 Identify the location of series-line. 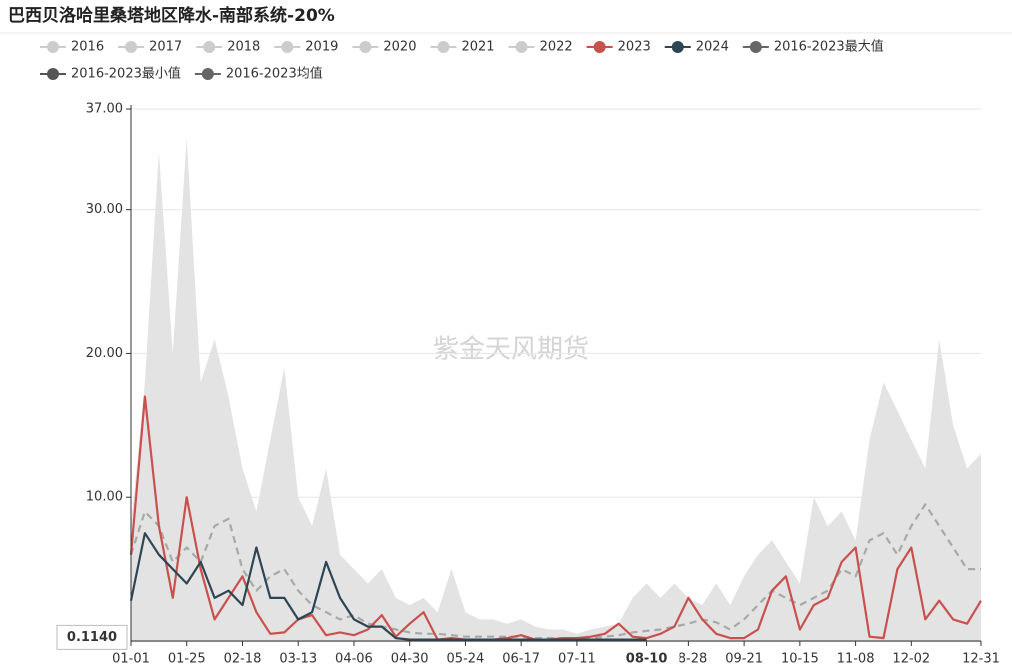
(388, 586).